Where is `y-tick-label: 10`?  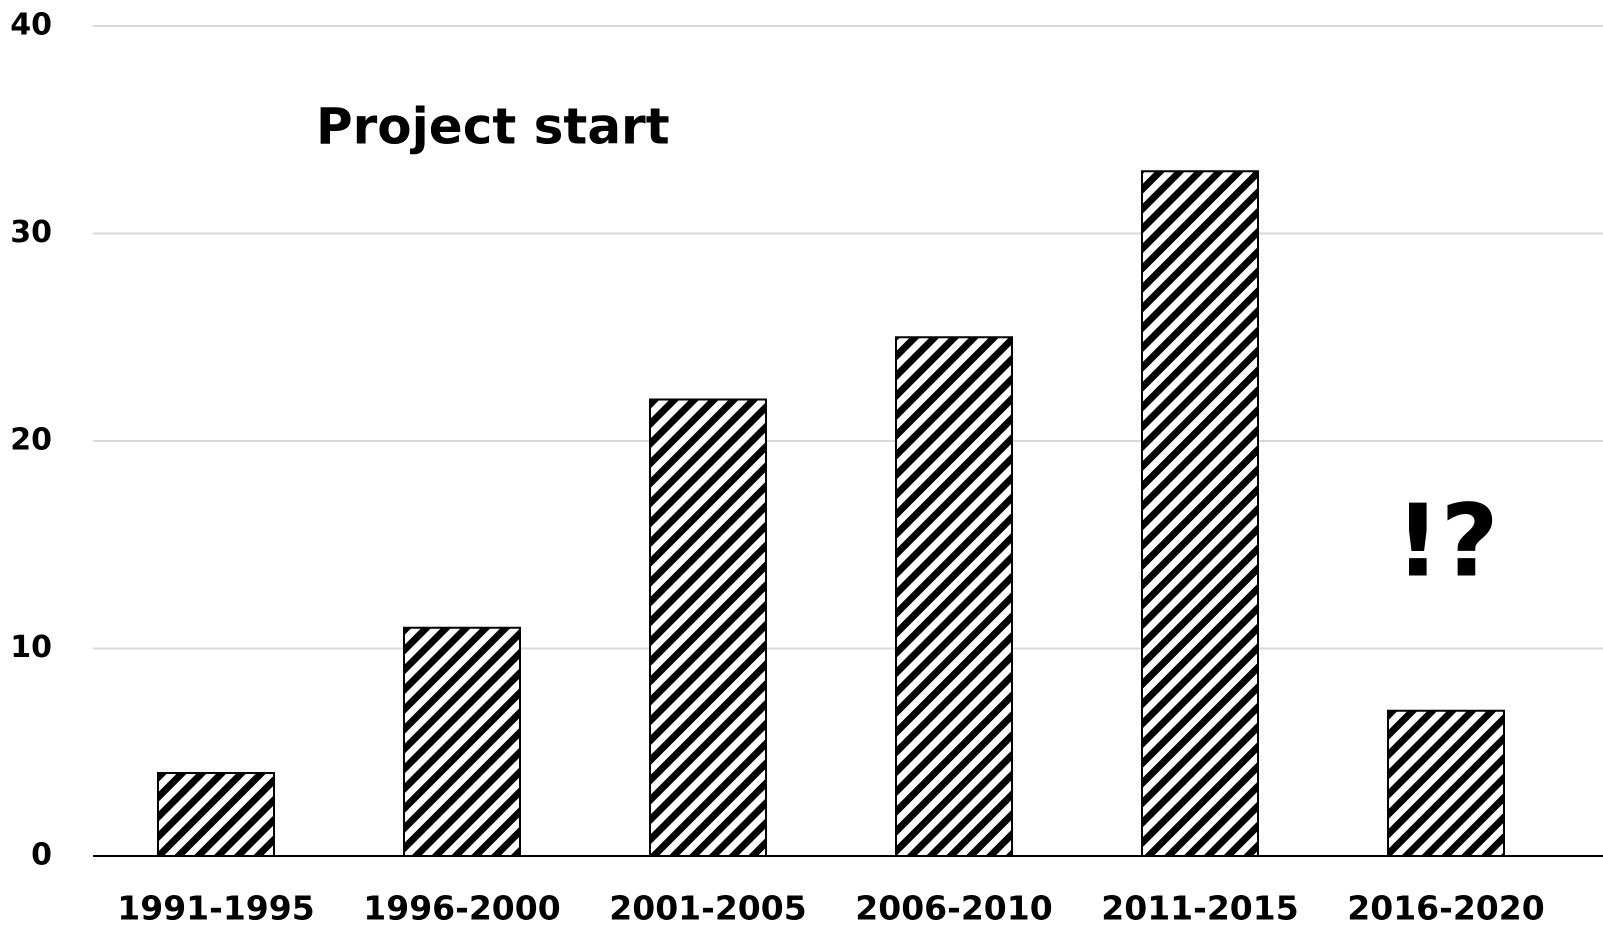
y-tick-label: 10 is located at coordinates (31, 647).